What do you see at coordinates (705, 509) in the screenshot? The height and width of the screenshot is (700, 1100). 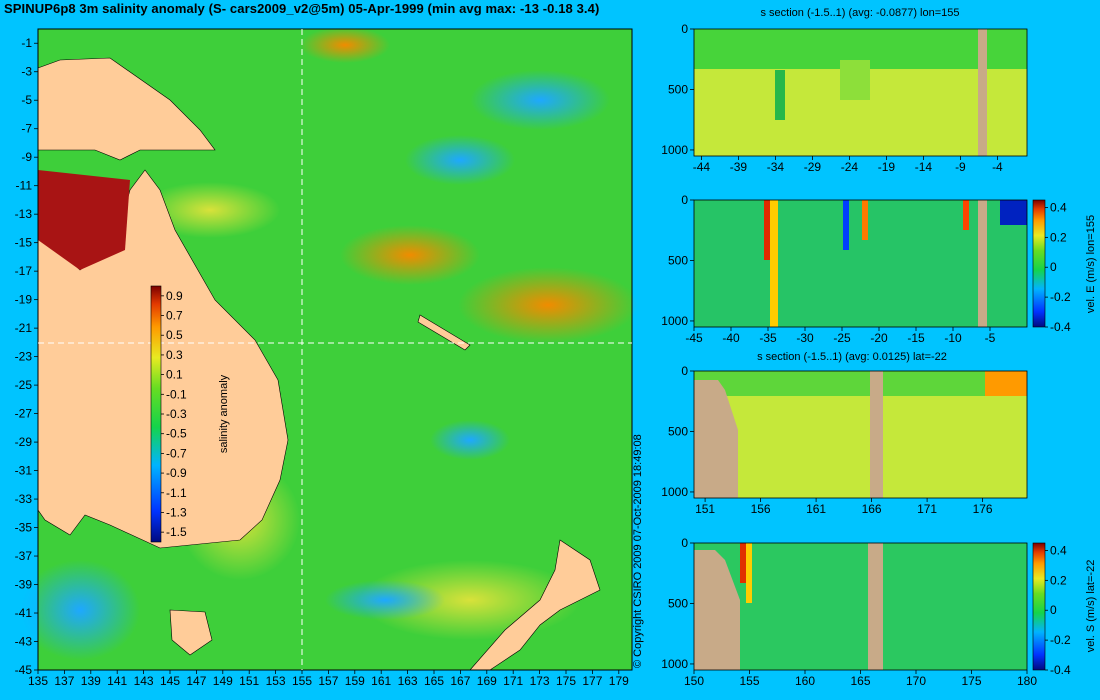 I see `panel-3-x-tick-label: 151` at bounding box center [705, 509].